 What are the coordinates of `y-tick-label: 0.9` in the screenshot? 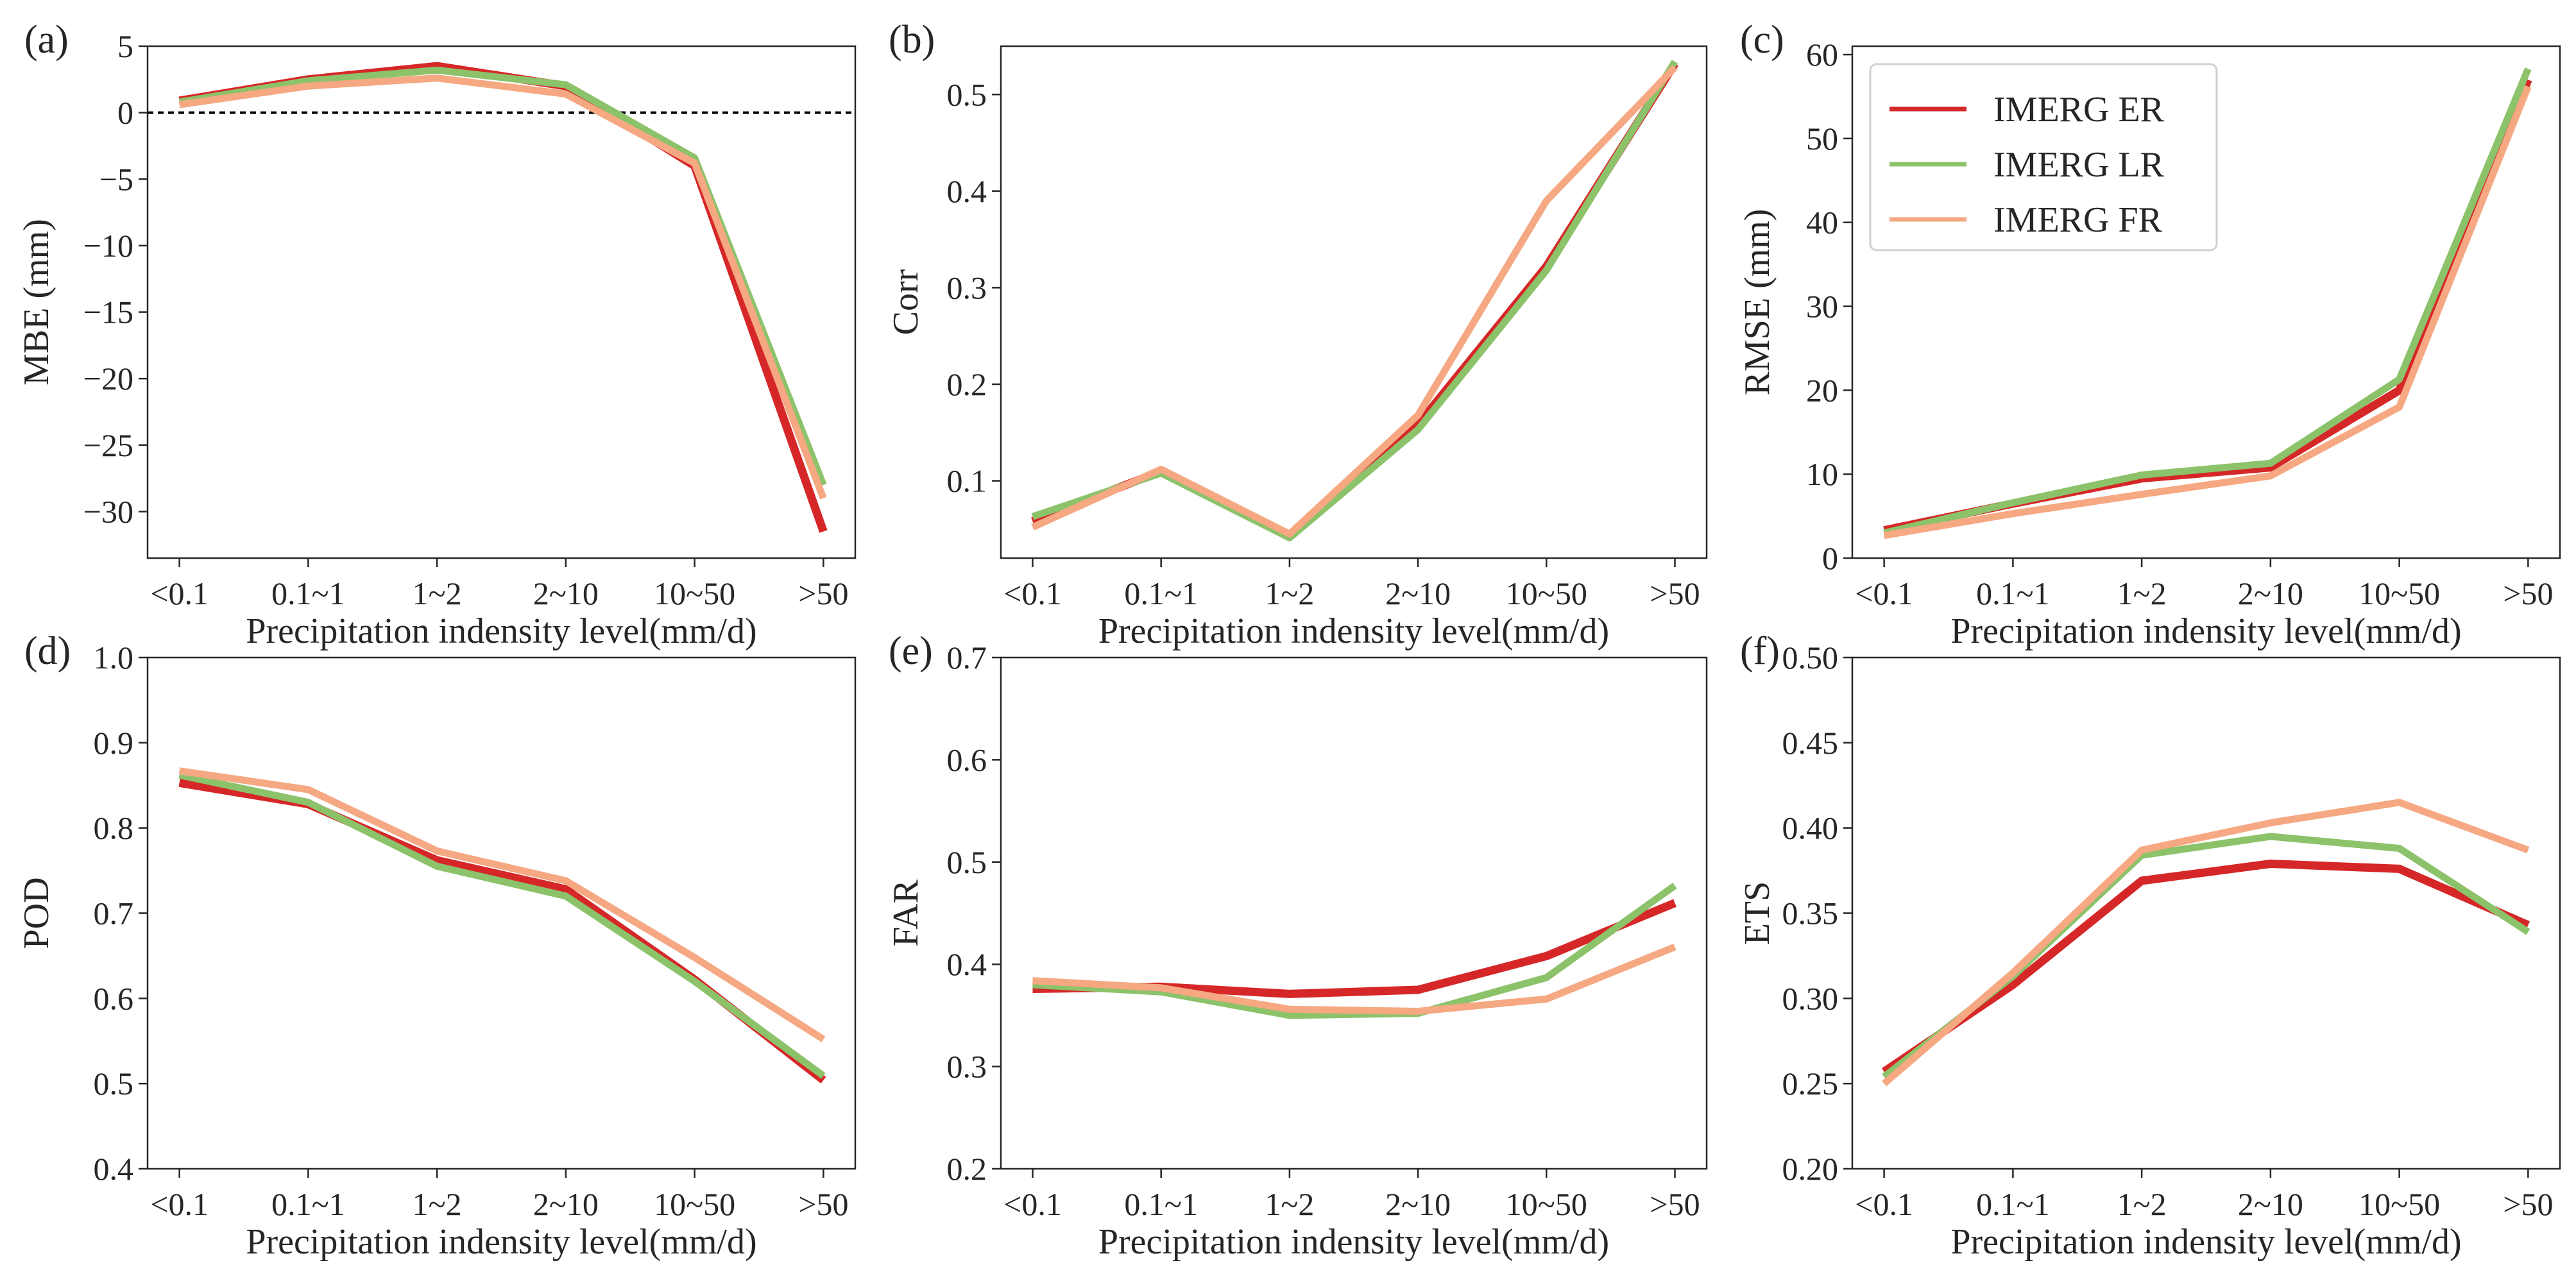 It's located at (114, 743).